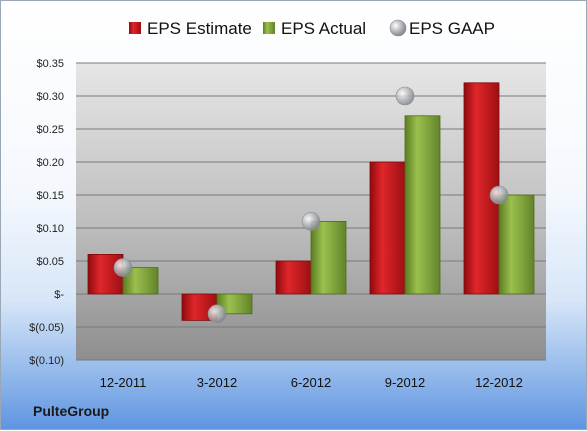 This screenshot has height=431, width=587. I want to click on company-name: PulteGroup, so click(71, 411).